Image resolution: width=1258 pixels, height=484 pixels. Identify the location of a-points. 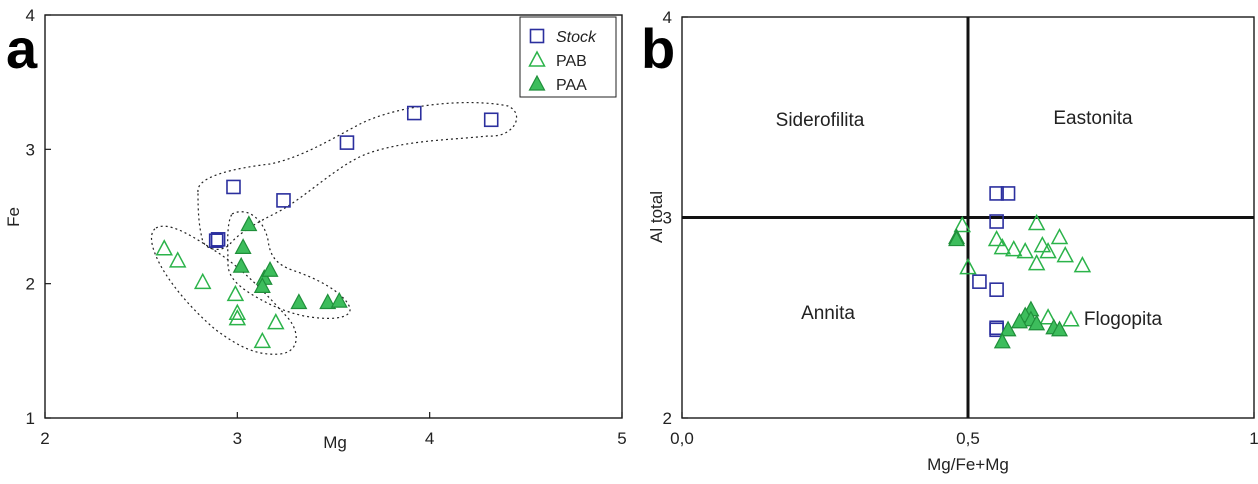
(327, 227).